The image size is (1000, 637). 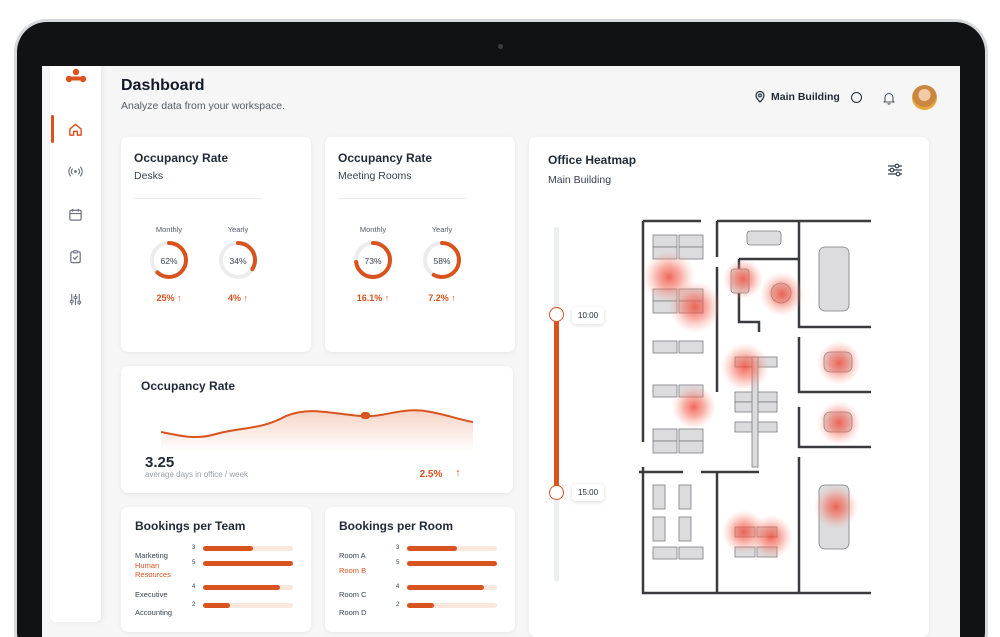 I want to click on time-end-label: 15:00, so click(x=588, y=492).